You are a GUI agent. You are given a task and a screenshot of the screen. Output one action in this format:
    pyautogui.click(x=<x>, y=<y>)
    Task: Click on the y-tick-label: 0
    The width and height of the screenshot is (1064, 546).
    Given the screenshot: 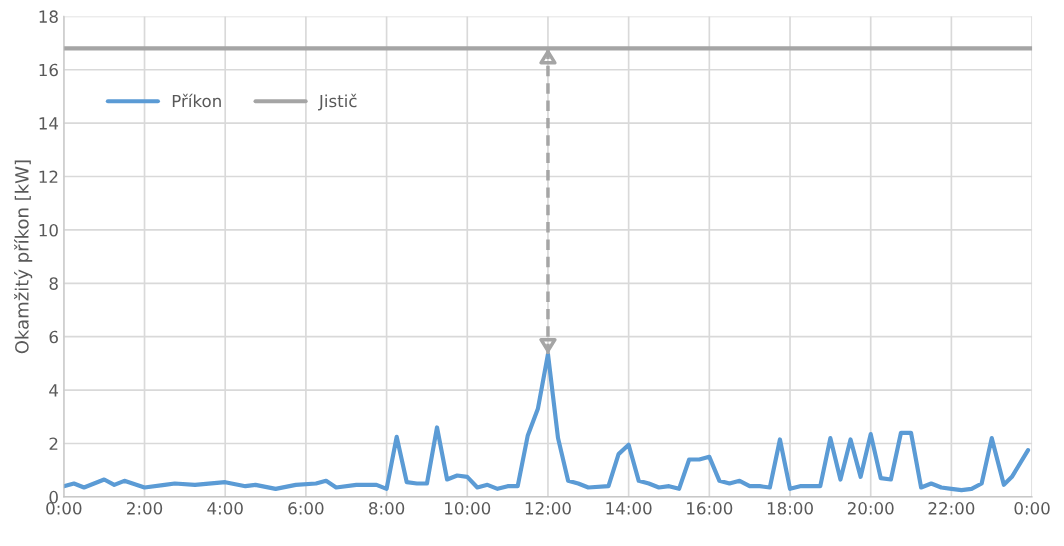 What is the action you would take?
    pyautogui.click(x=53, y=497)
    